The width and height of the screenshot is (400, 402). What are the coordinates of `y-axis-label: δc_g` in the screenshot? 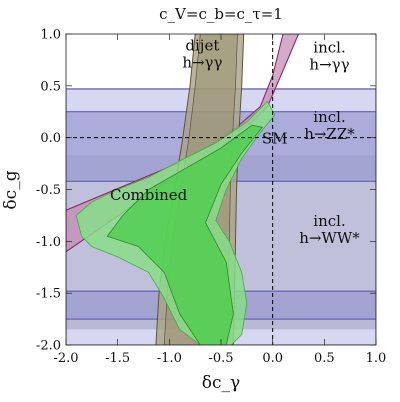 It's located at (11, 189).